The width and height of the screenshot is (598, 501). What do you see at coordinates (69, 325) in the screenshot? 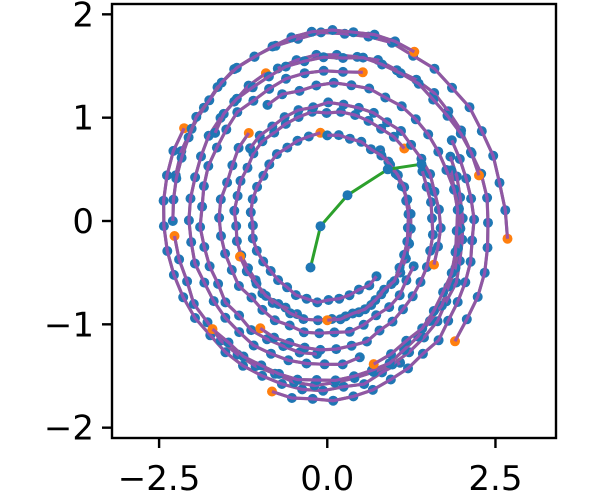
I see `y-tick-label: −1` at bounding box center [69, 325].